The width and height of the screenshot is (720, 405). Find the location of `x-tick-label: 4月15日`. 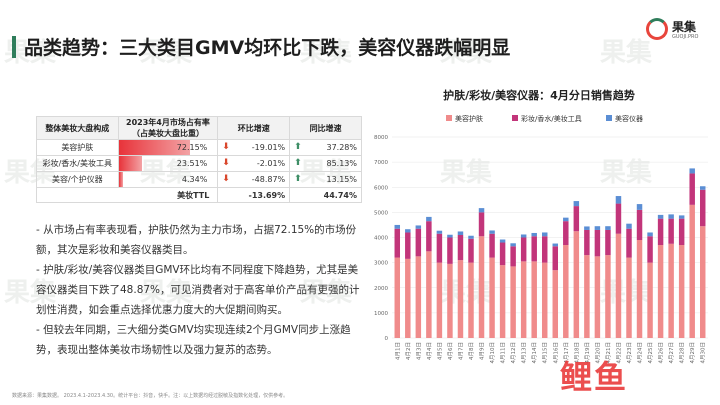

x-tick-label: 4月15日 is located at coordinates (545, 353).